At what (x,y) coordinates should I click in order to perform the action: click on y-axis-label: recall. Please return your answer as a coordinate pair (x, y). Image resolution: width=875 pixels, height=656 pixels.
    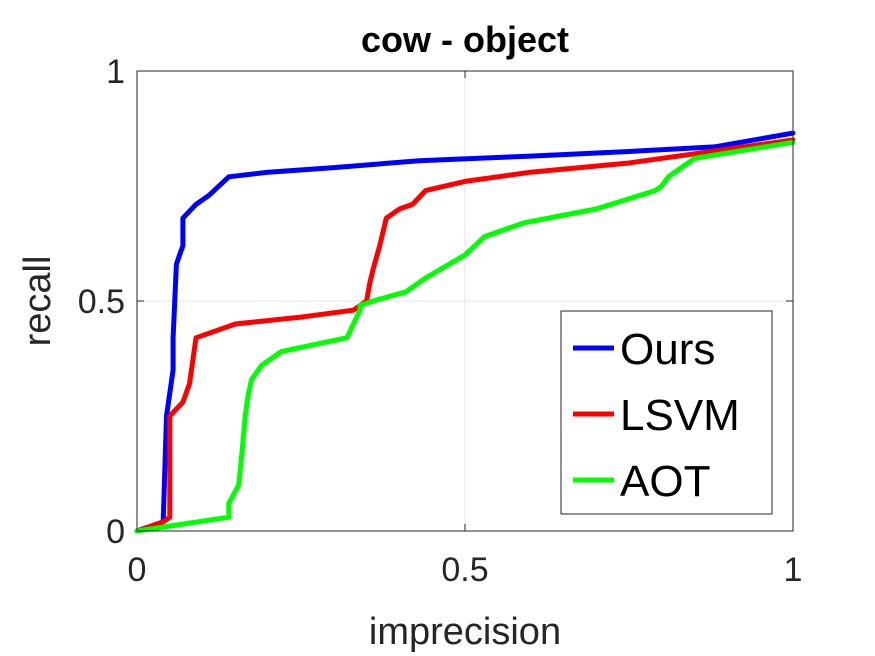
    Looking at the image, I should click on (38, 301).